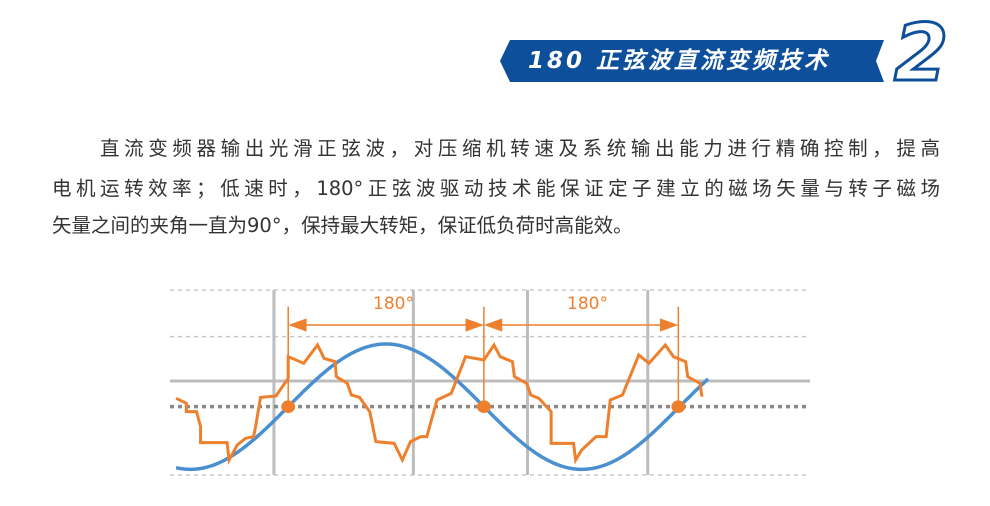 The image size is (990, 506). I want to click on sine-wave-curve, so click(442, 406).